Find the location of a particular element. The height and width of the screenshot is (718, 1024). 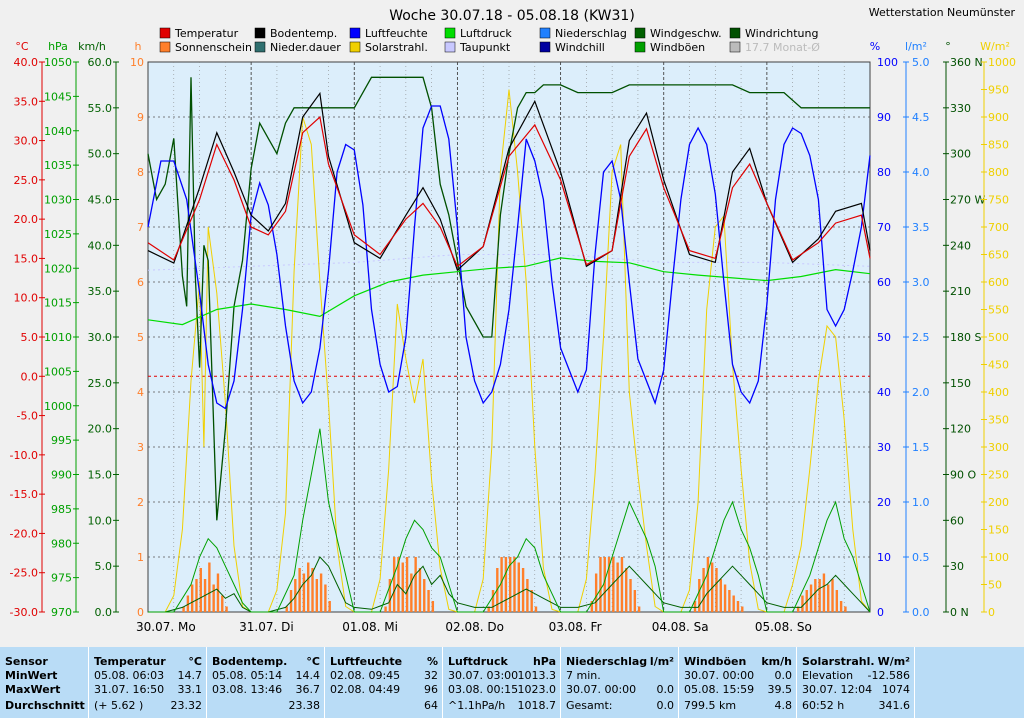

axis-unit-temp: °C is located at coordinates (22, 46).